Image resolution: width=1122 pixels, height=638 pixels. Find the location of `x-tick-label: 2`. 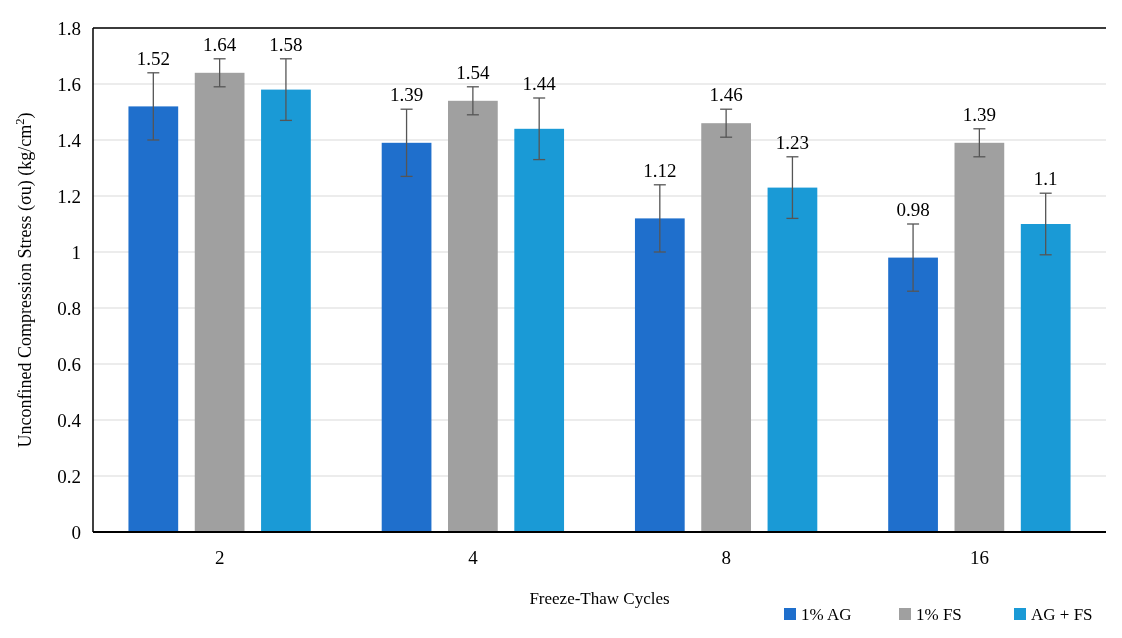

x-tick-label: 2 is located at coordinates (219, 557).